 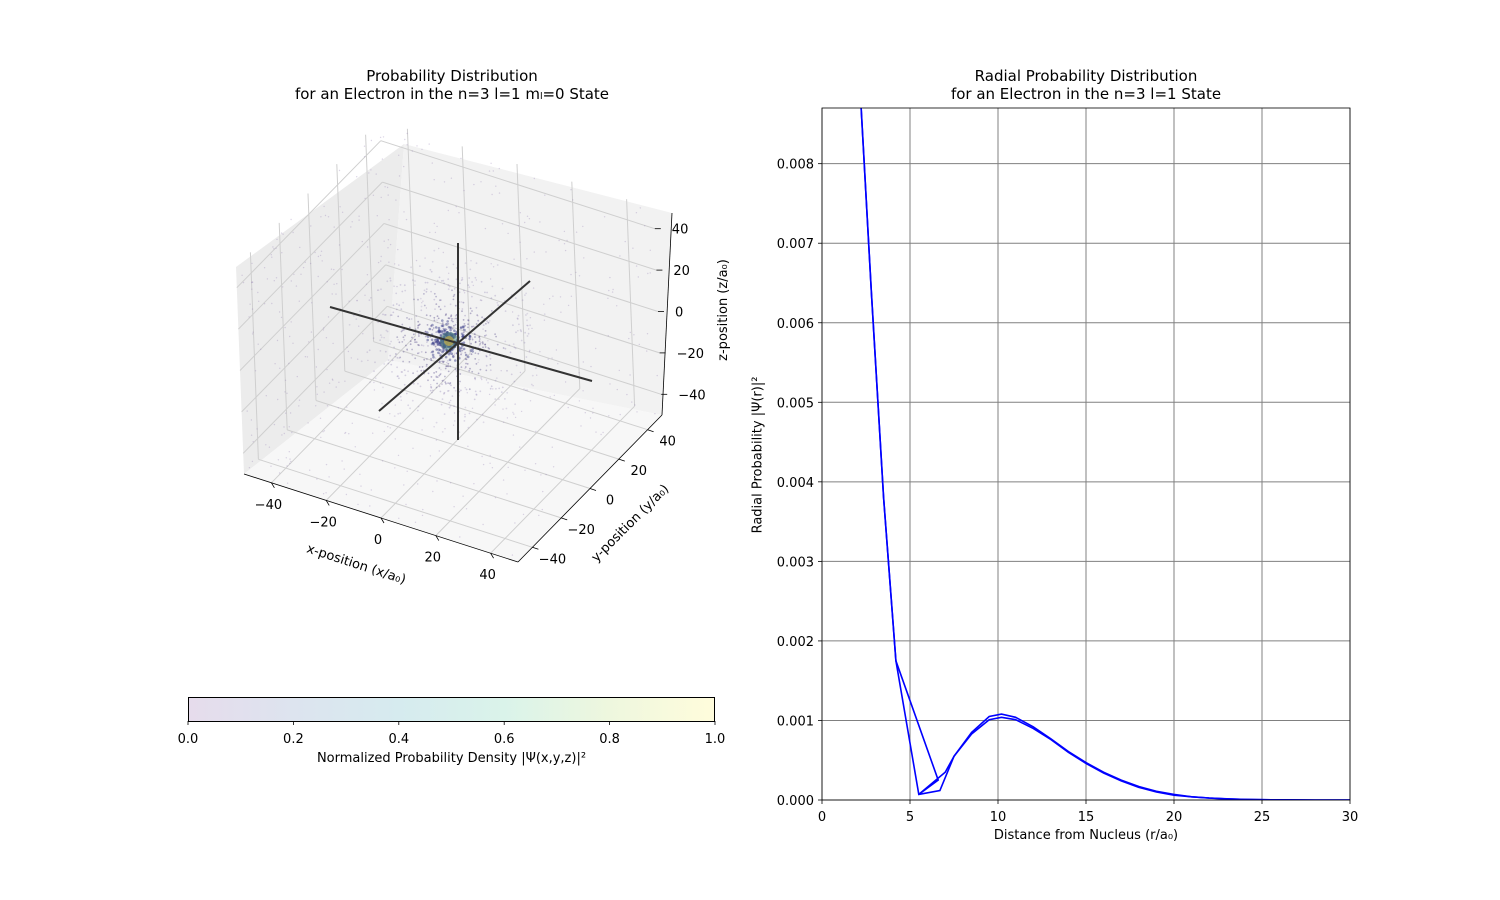 I want to click on y-tick, so click(x=621, y=460).